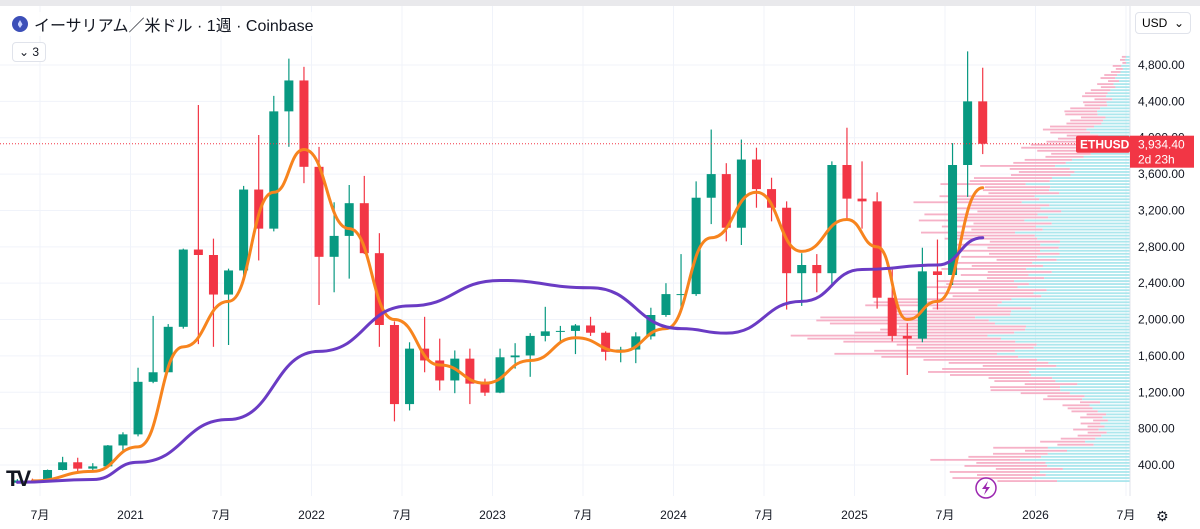 The width and height of the screenshot is (1200, 529). Describe the element at coordinates (1163, 23) in the screenshot. I see `currency-select: USD ⌄` at that location.